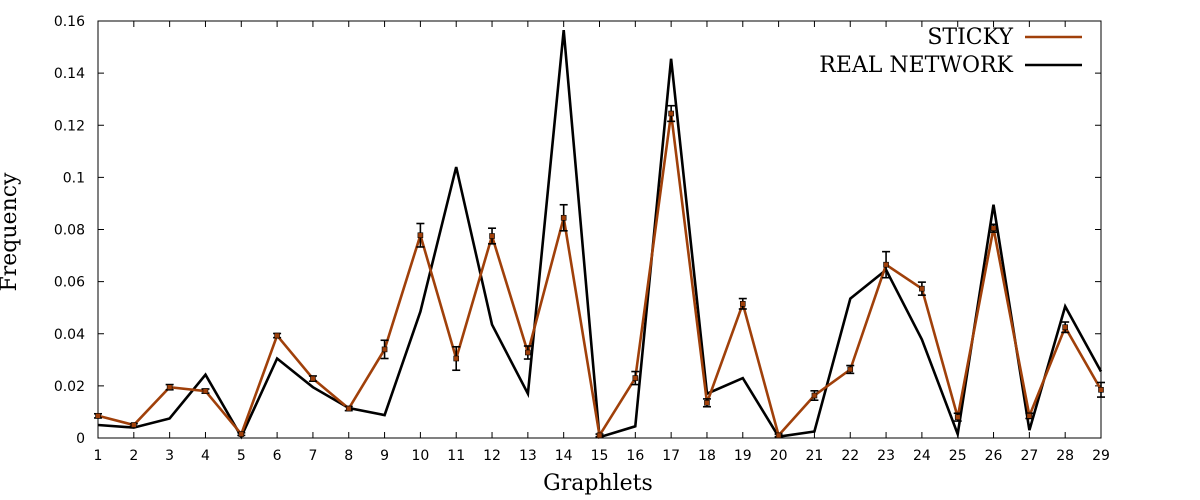 The width and height of the screenshot is (1200, 500). What do you see at coordinates (950, 51) in the screenshot?
I see `legend: STICKY REAL NETWORK` at bounding box center [950, 51].